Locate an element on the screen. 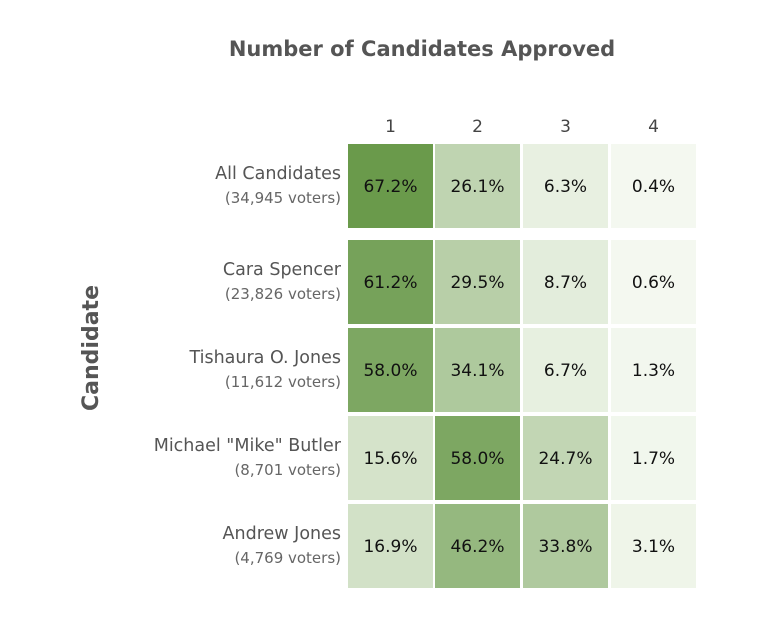 The width and height of the screenshot is (760, 632). column-tick-3: 3 is located at coordinates (565, 127).